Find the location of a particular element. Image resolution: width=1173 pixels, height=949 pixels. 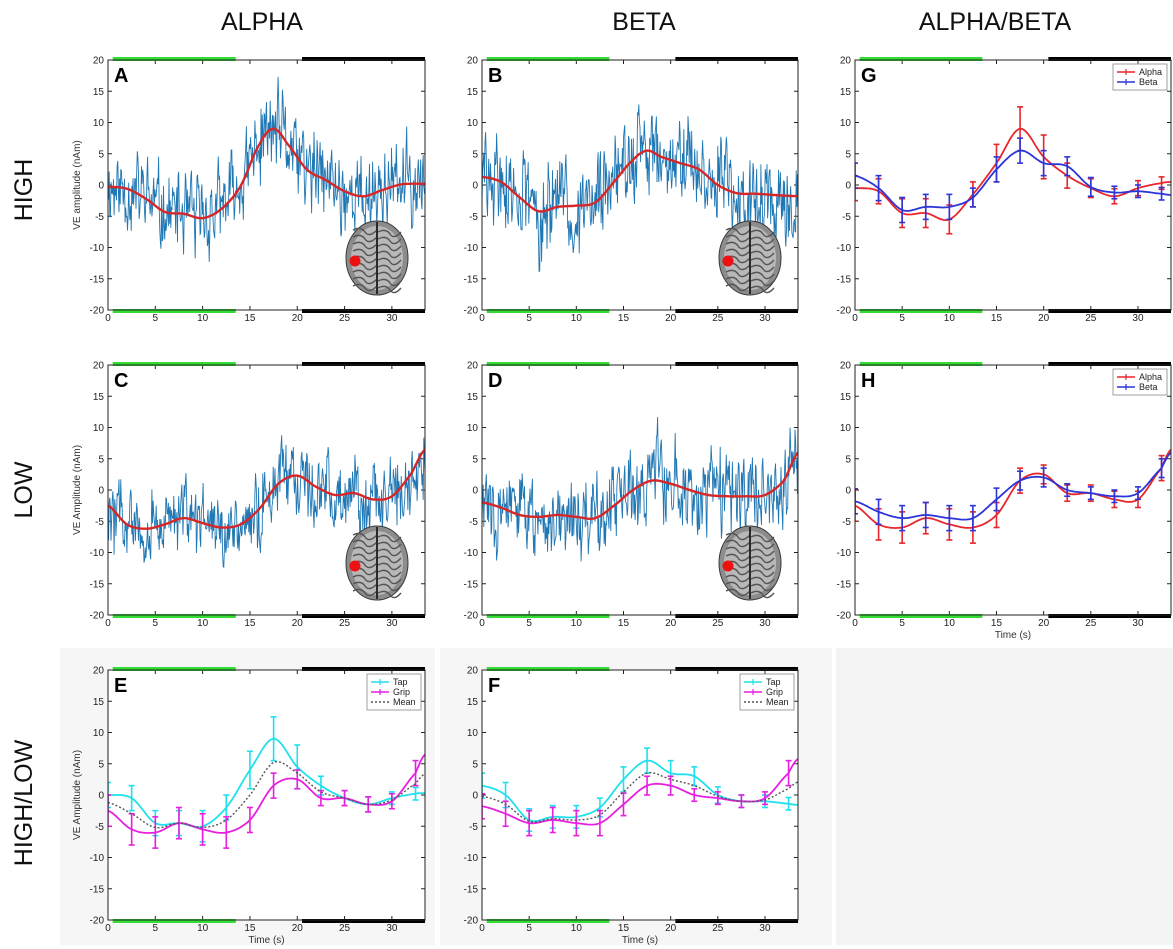

brain-inset-d is located at coordinates (750, 563).